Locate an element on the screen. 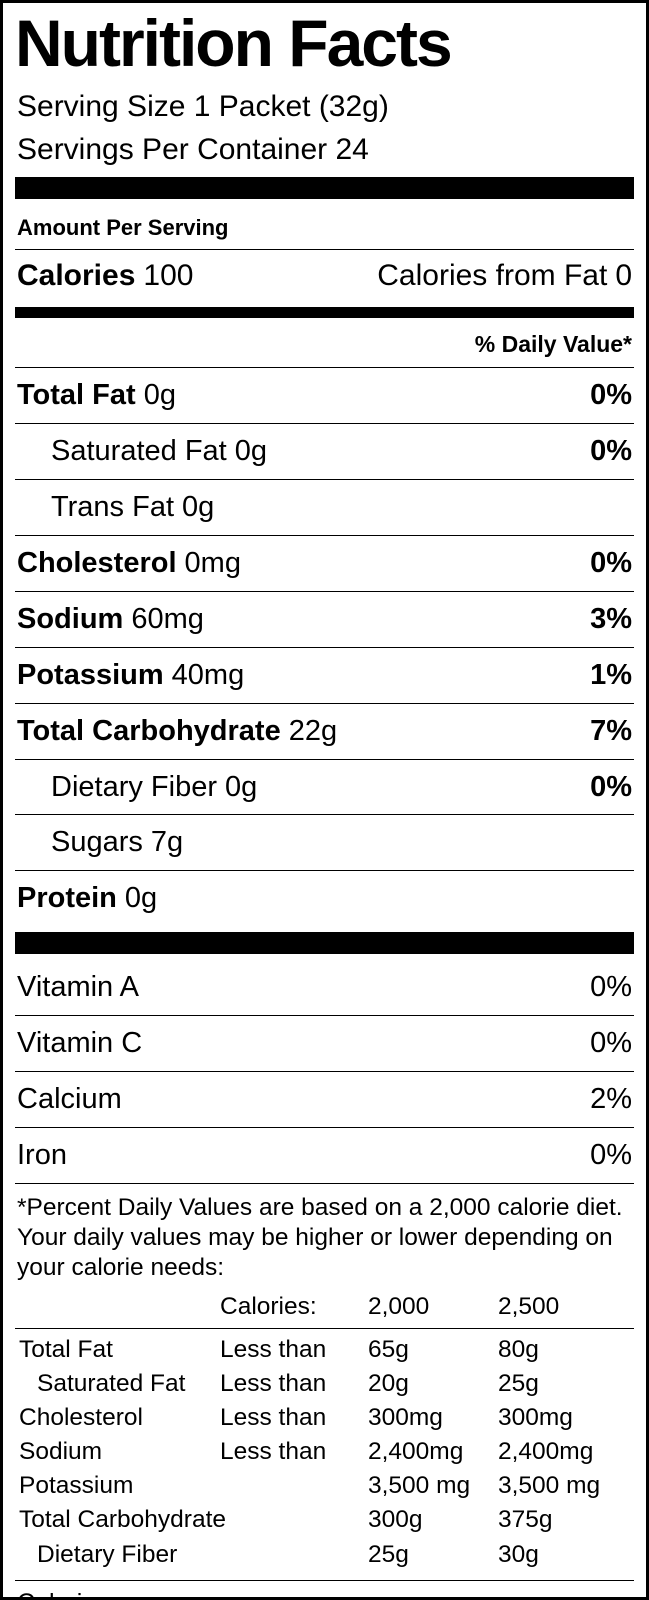 The width and height of the screenshot is (649, 1600). dv-row-2500: 80g is located at coordinates (518, 1349).